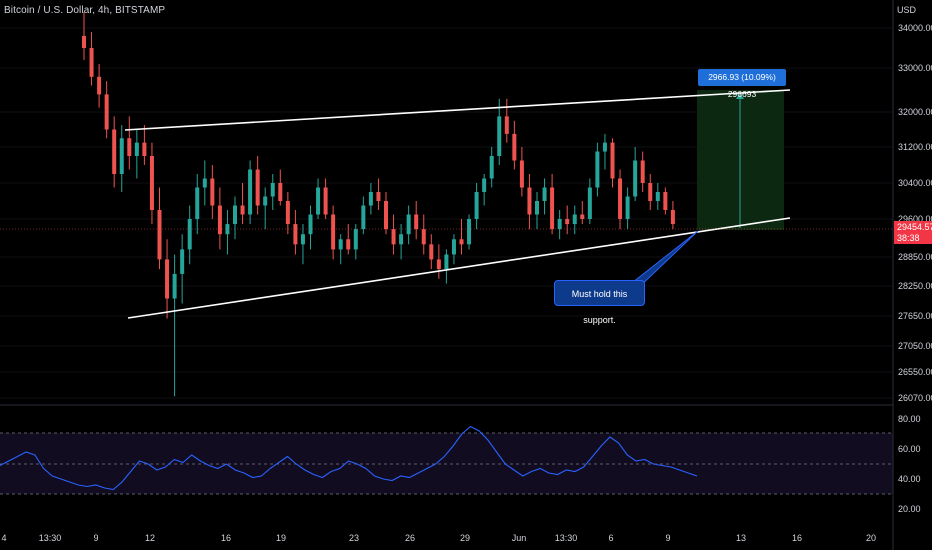 The image size is (932, 550). I want to click on rsi-background, so click(446, 463).